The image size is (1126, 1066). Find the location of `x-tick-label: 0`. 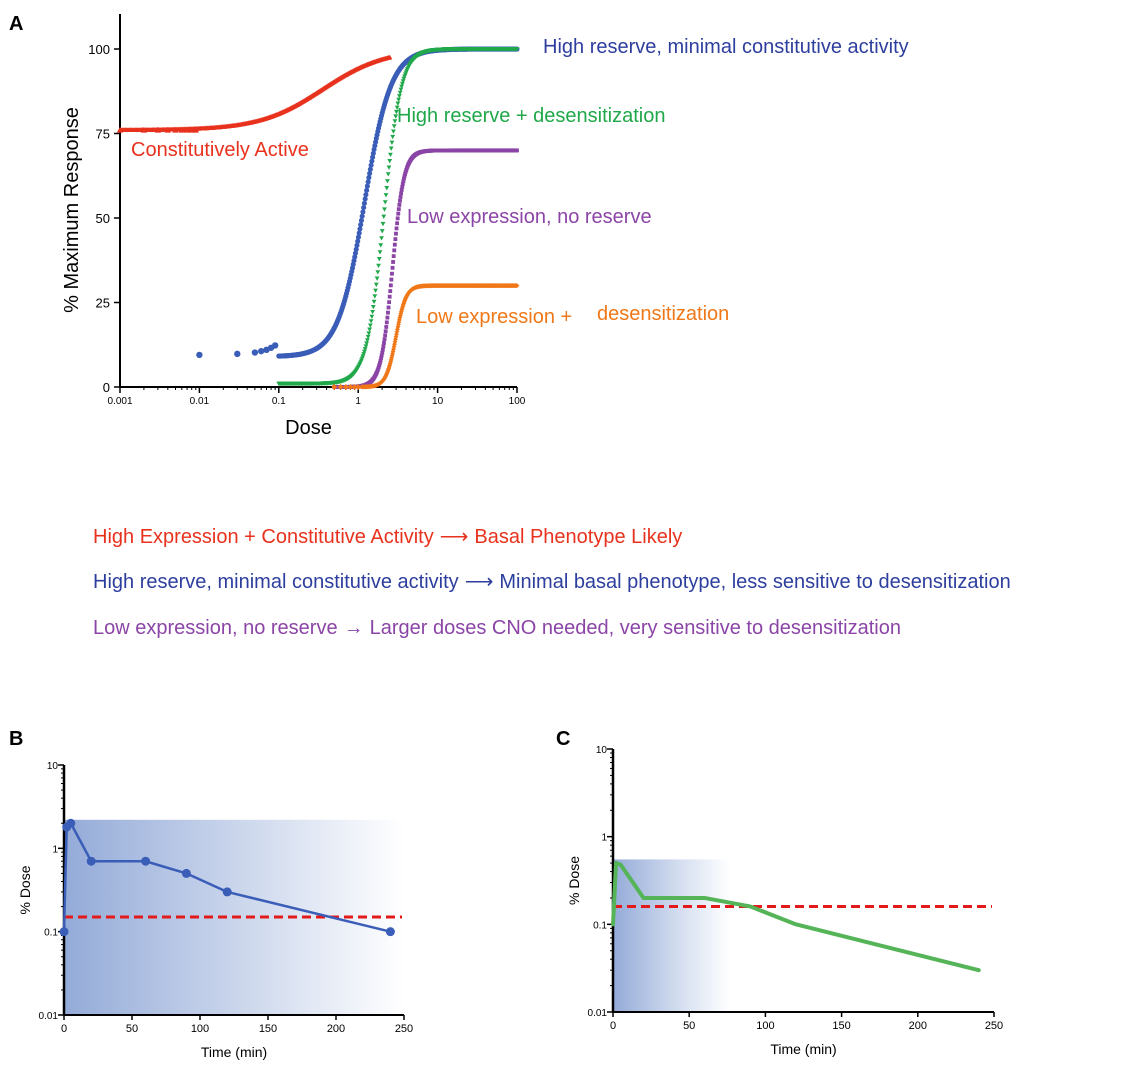

x-tick-label: 0 is located at coordinates (613, 1026).